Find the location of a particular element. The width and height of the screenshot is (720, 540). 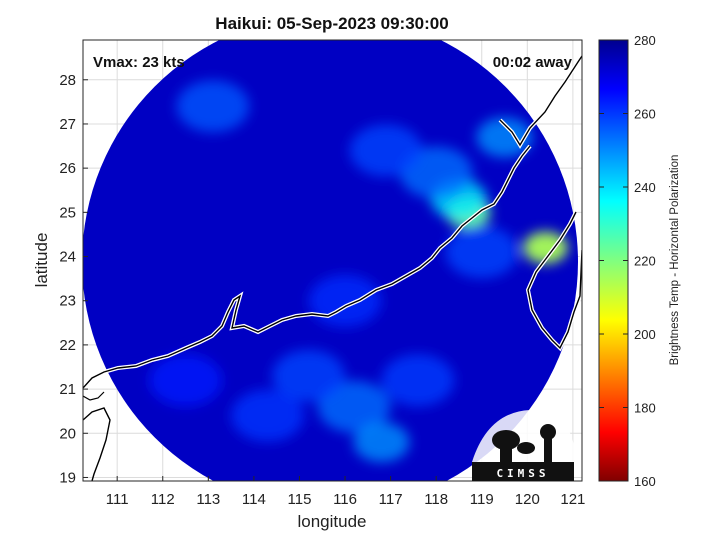

x-tick-label: 119 is located at coordinates (482, 499).